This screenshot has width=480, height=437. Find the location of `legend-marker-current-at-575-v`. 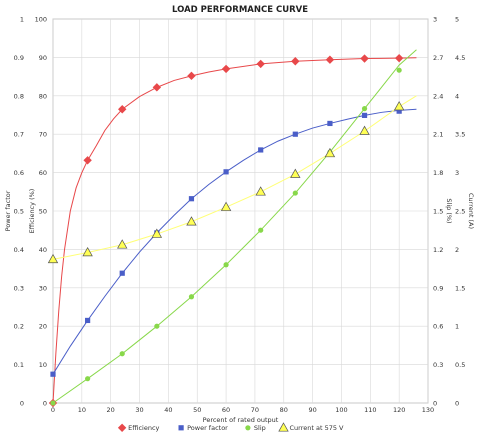

legend-marker-current-at-575-v is located at coordinates (283, 427).